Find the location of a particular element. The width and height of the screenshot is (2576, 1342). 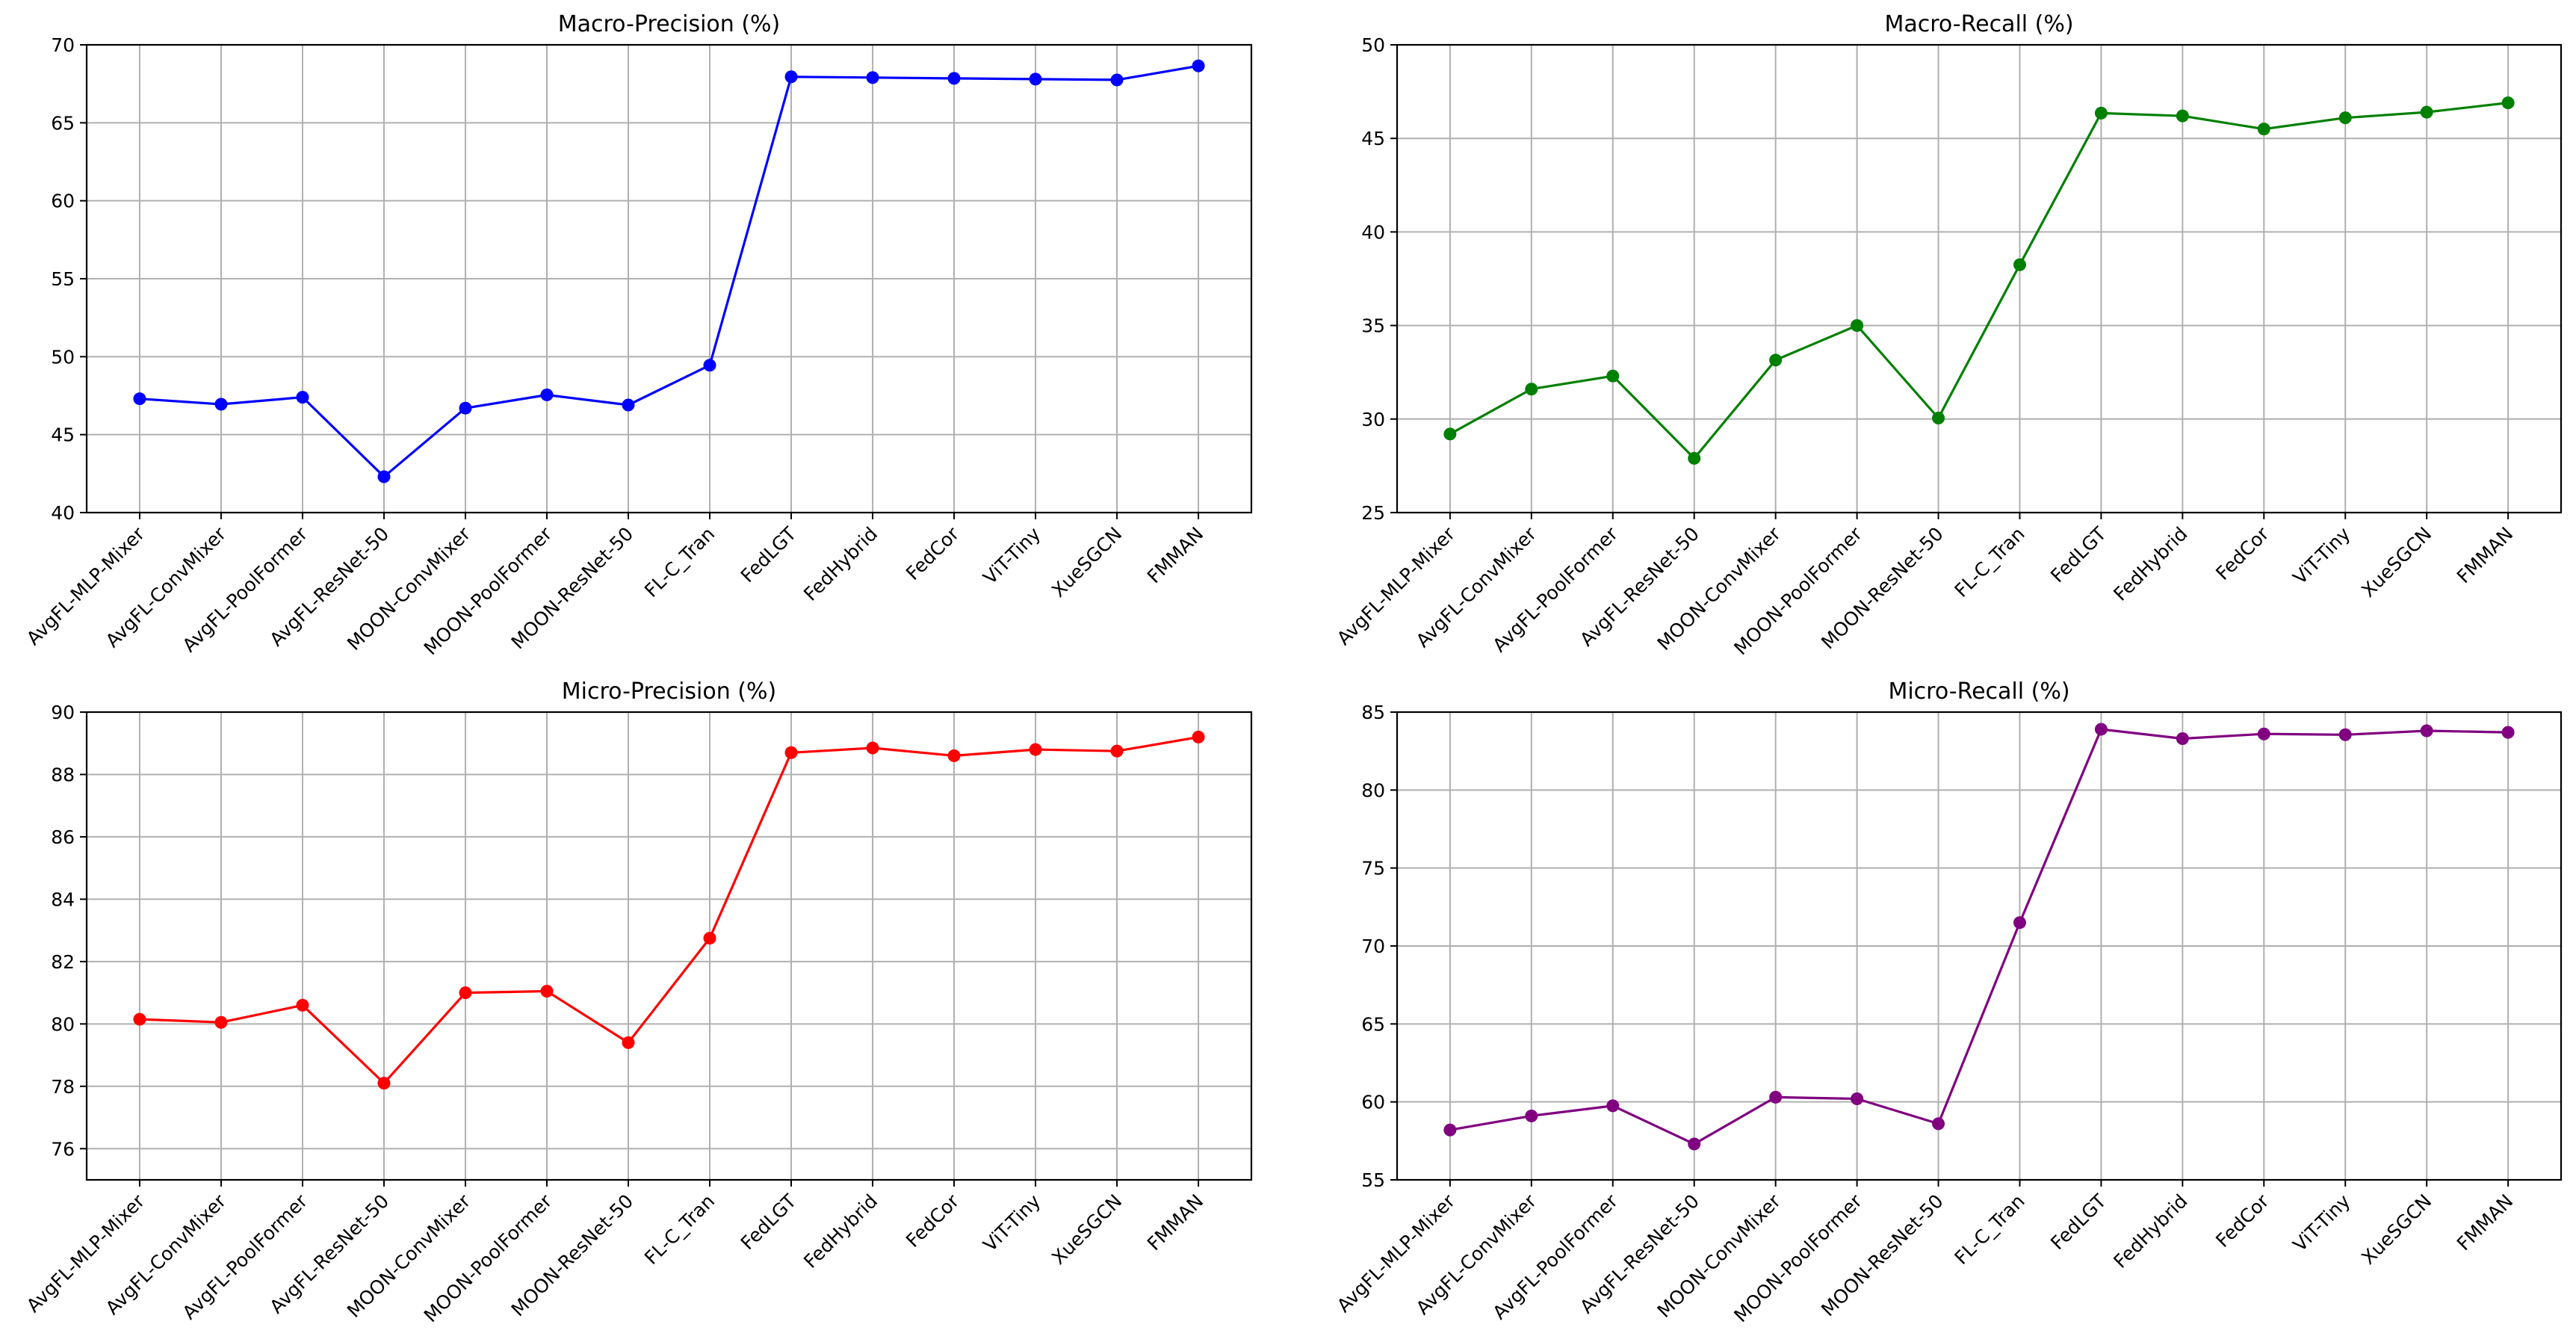

y-tick-label: 86 is located at coordinates (63, 837).